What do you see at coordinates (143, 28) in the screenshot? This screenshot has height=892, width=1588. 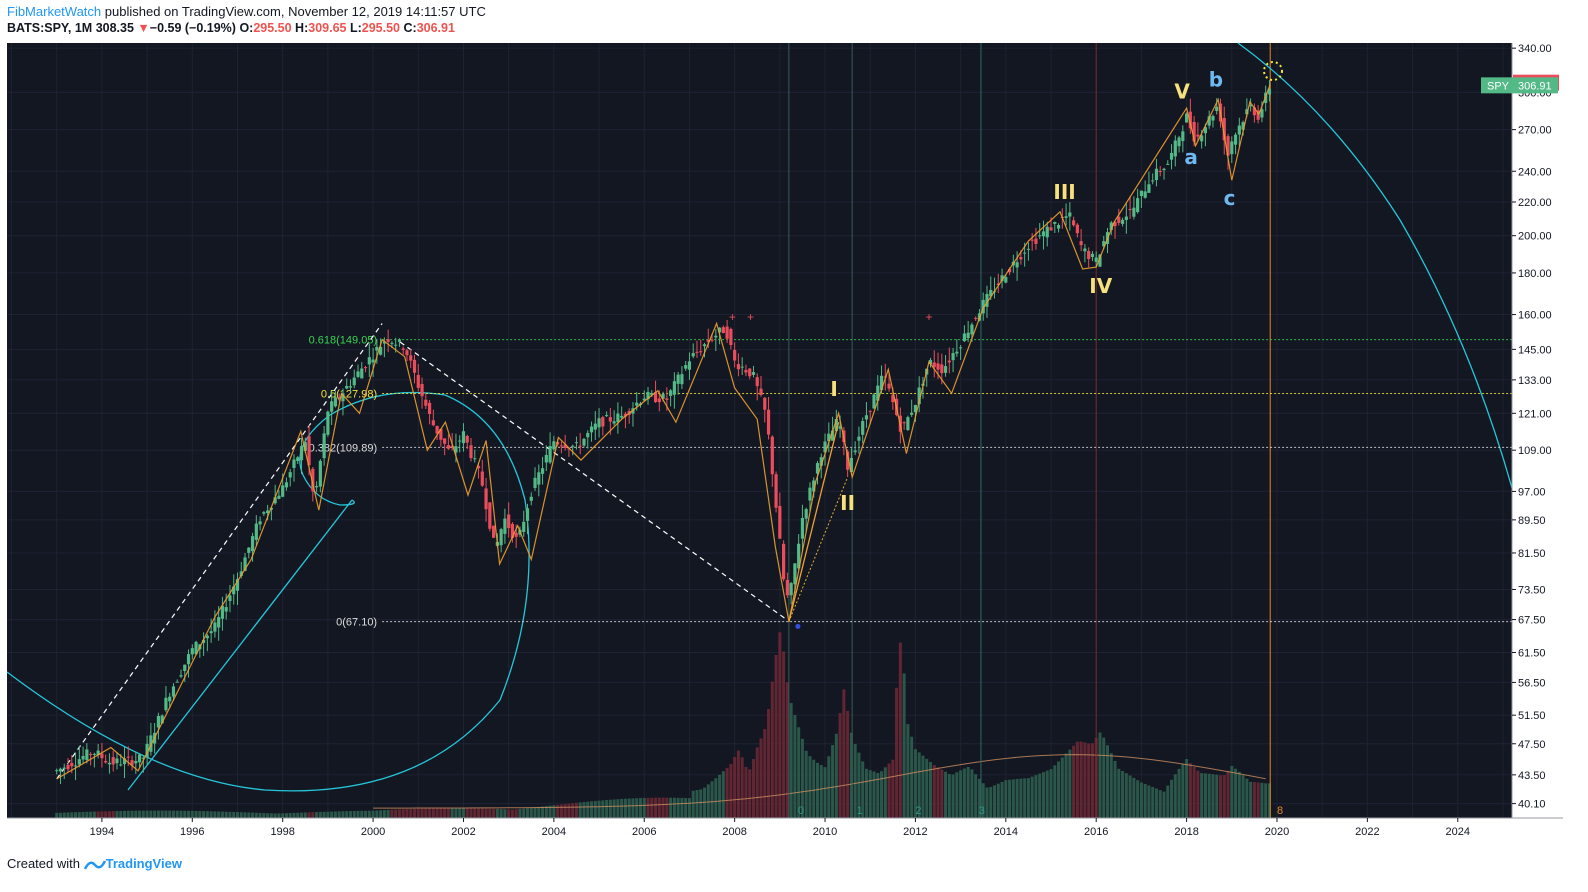 I see `down-arrow-icon: ▼` at bounding box center [143, 28].